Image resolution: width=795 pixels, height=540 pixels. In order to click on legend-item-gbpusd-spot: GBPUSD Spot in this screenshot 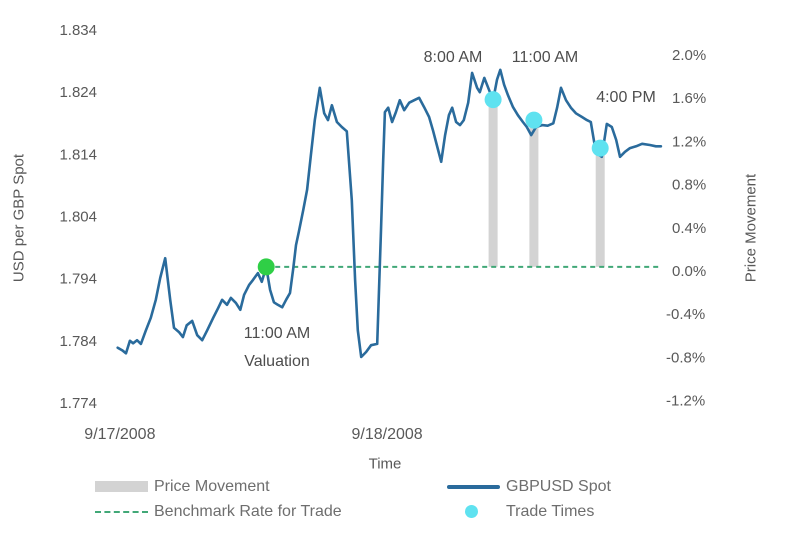, I will do `click(529, 486)`.